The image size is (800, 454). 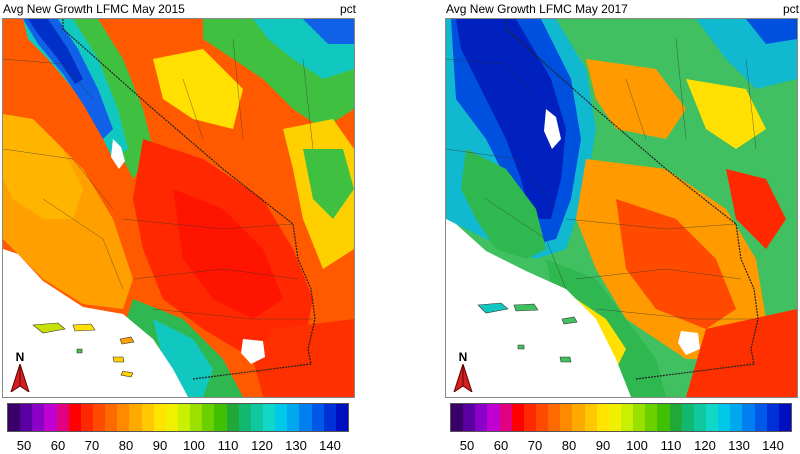 I want to click on north-arrow-icon, so click(x=463, y=378).